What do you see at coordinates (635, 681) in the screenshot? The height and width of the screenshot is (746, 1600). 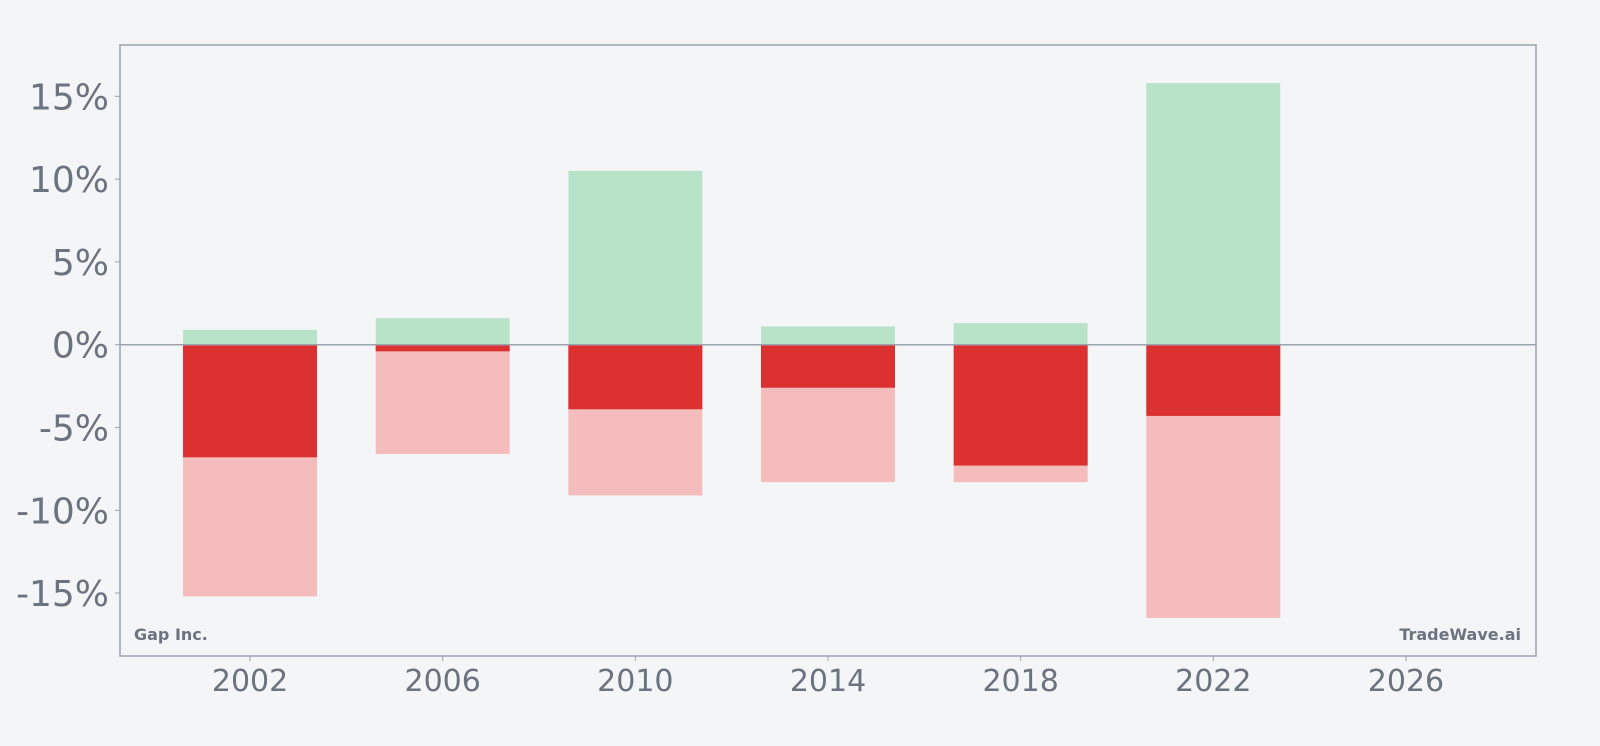 I see `x-tick-label: 2010` at bounding box center [635, 681].